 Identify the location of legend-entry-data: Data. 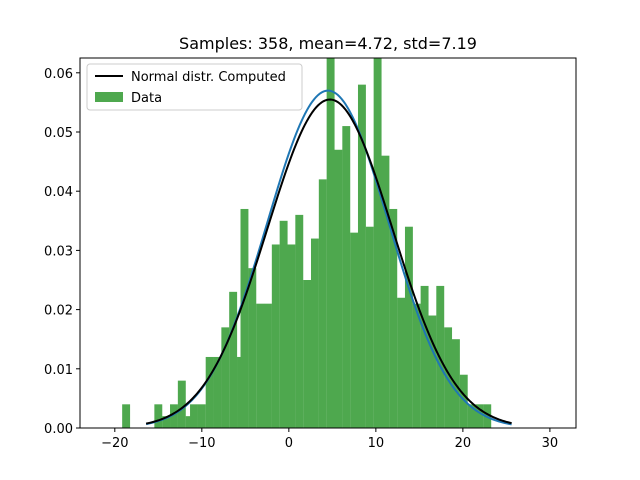
(146, 98).